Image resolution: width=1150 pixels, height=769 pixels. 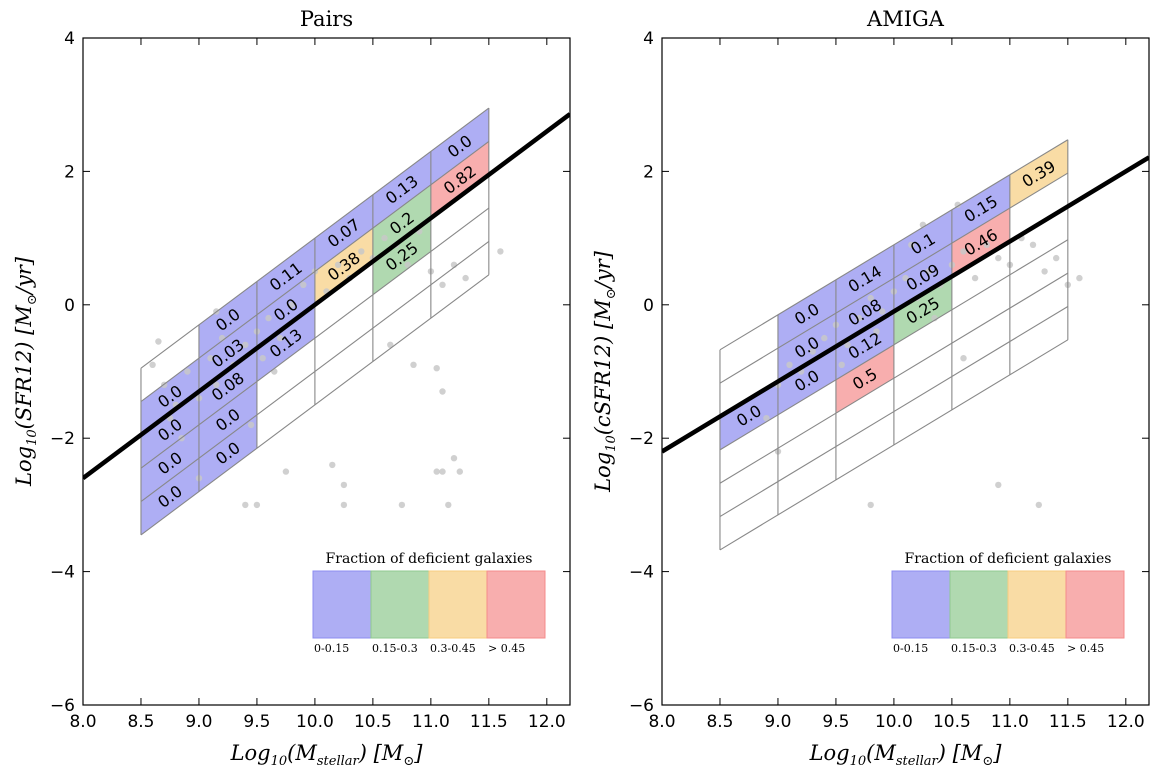 What do you see at coordinates (906, 755) in the screenshot?
I see `x-axis-label: Log10(Mstellar) [M⊙]` at bounding box center [906, 755].